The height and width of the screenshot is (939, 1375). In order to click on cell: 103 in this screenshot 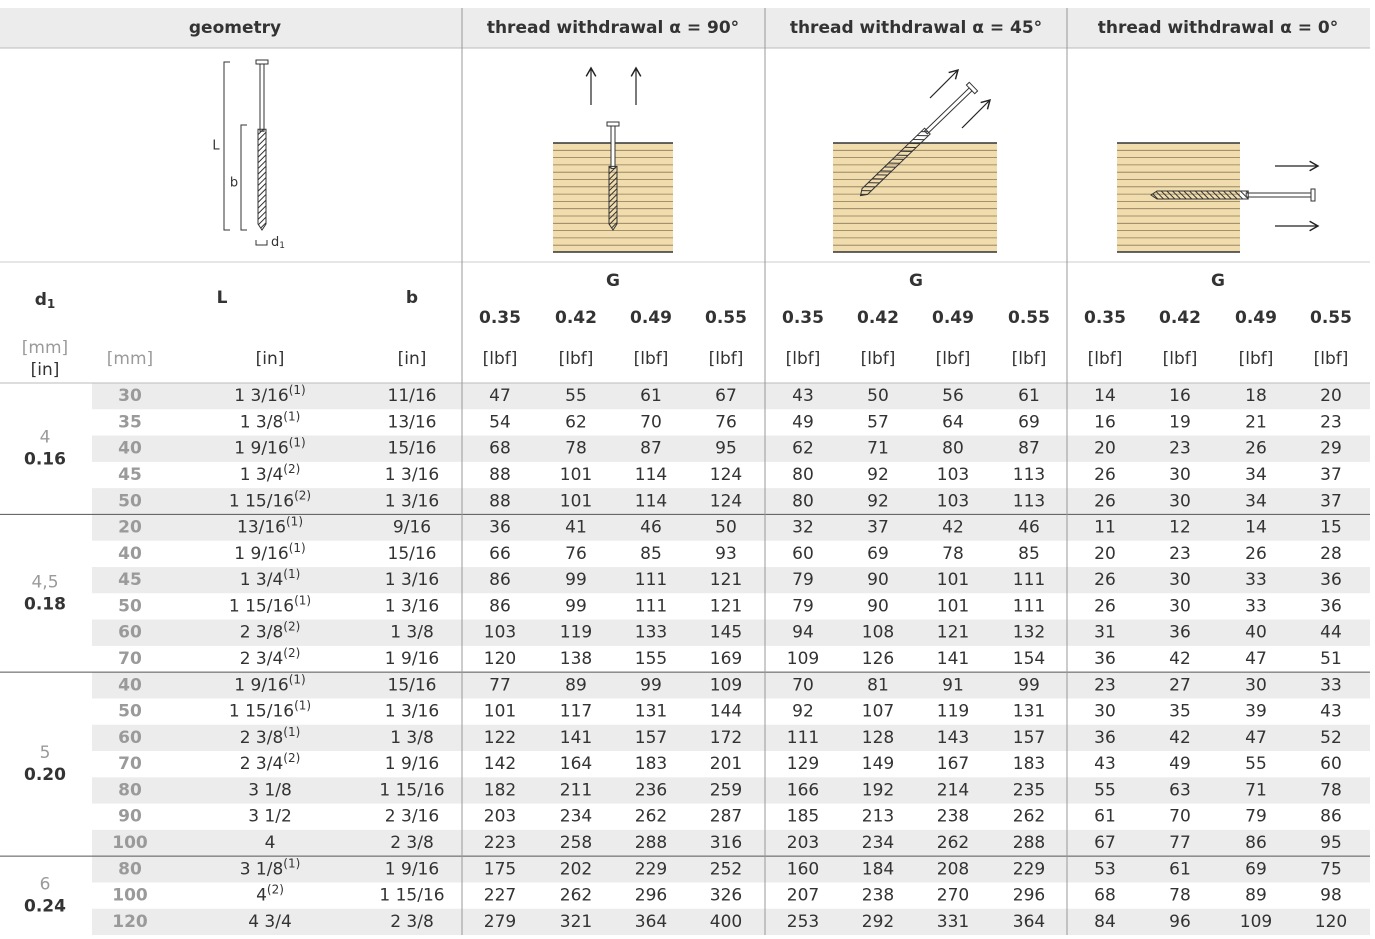, I will do `click(953, 475)`.